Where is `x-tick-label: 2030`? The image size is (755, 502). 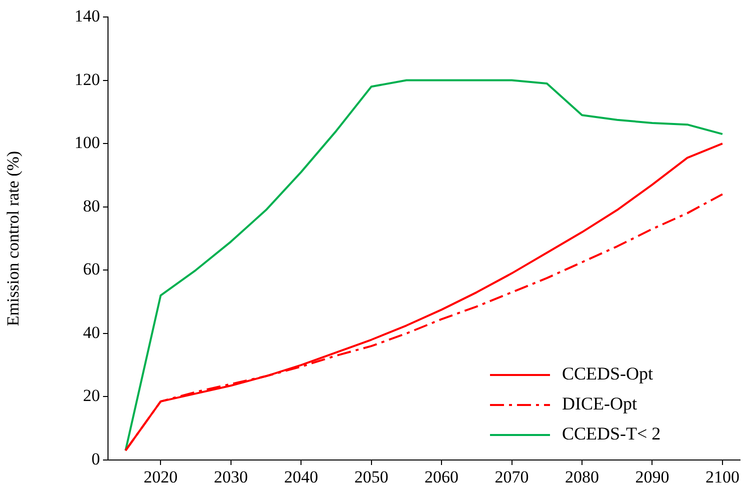
x-tick-label: 2030 is located at coordinates (231, 477).